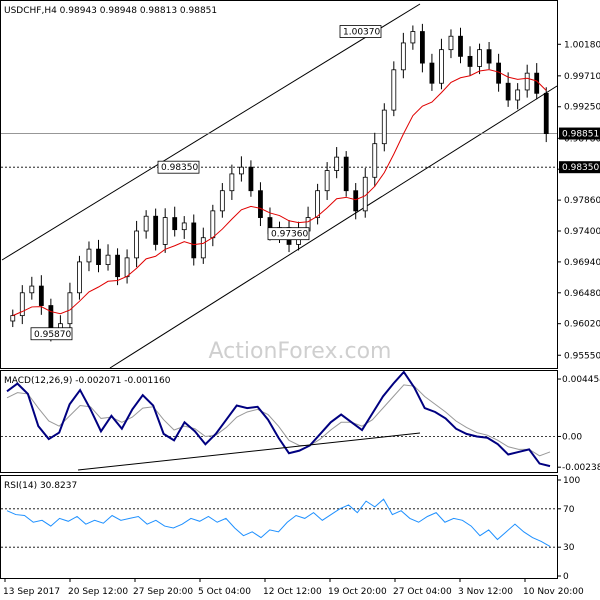  I want to click on time-tick-label: 3 Nov 12:00, so click(485, 592).